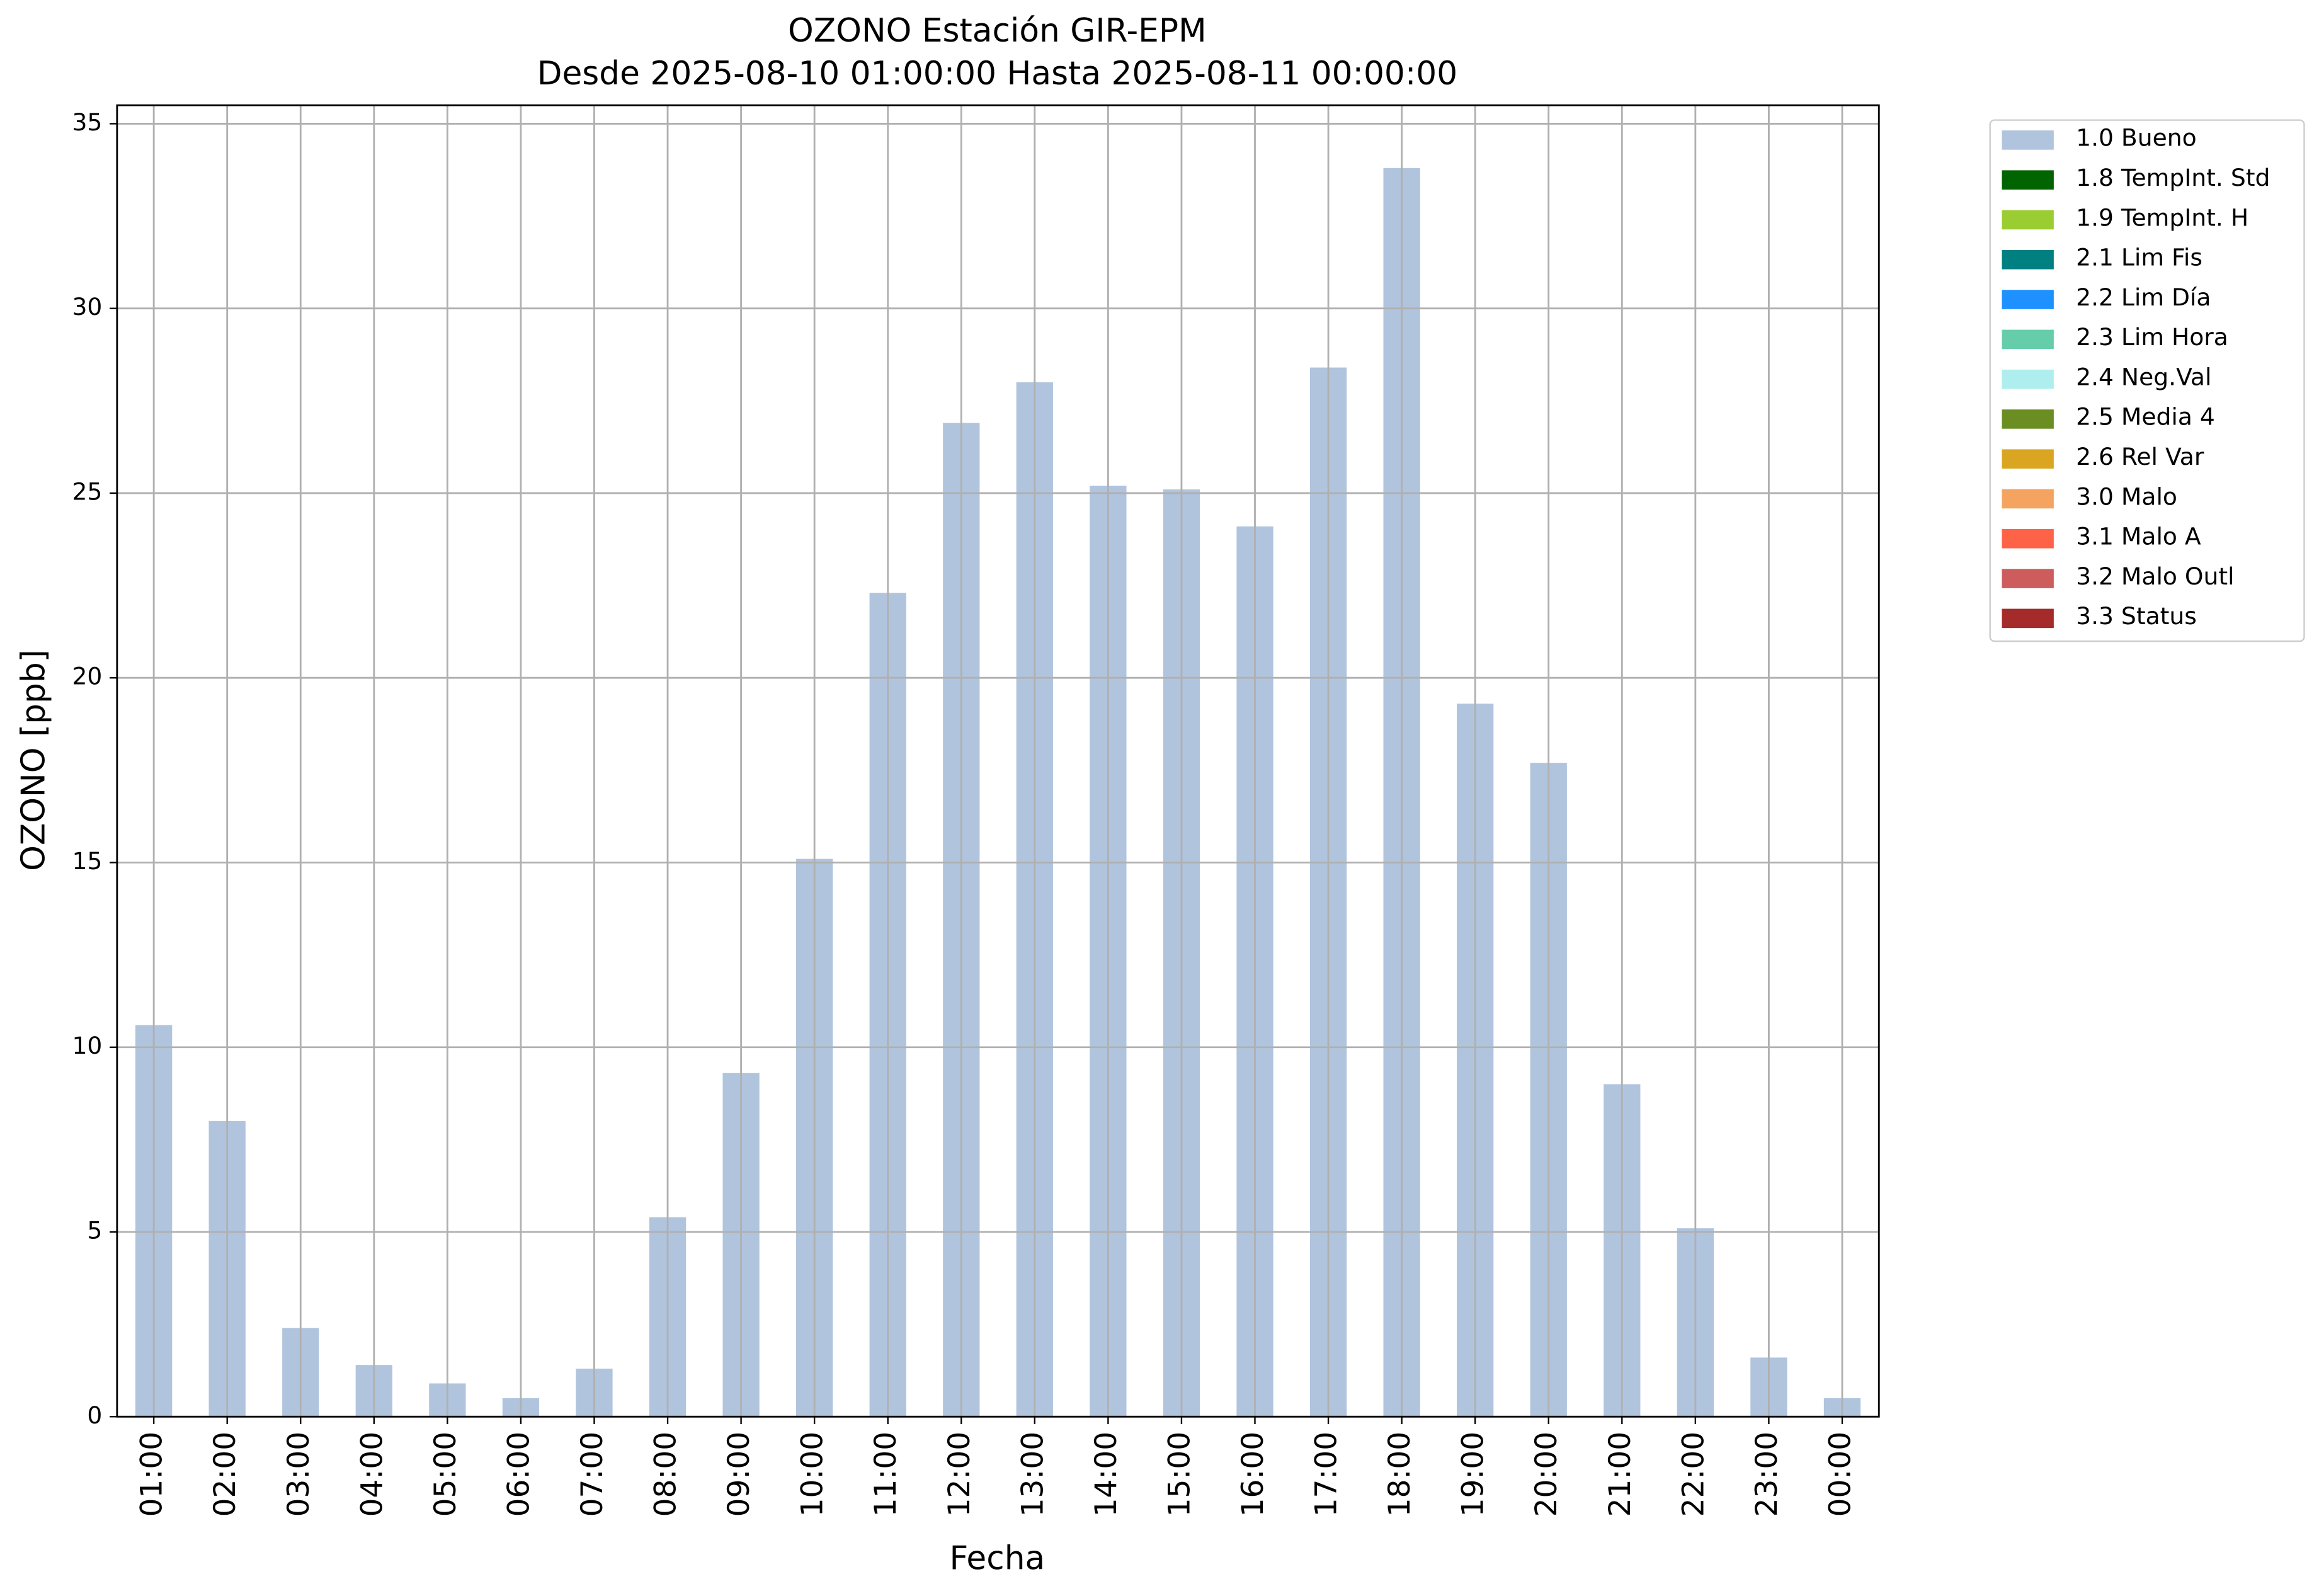 This screenshot has height=1596, width=2319. Describe the element at coordinates (2143, 297) in the screenshot. I see `legend-label: 2.2 Lim Día` at that location.